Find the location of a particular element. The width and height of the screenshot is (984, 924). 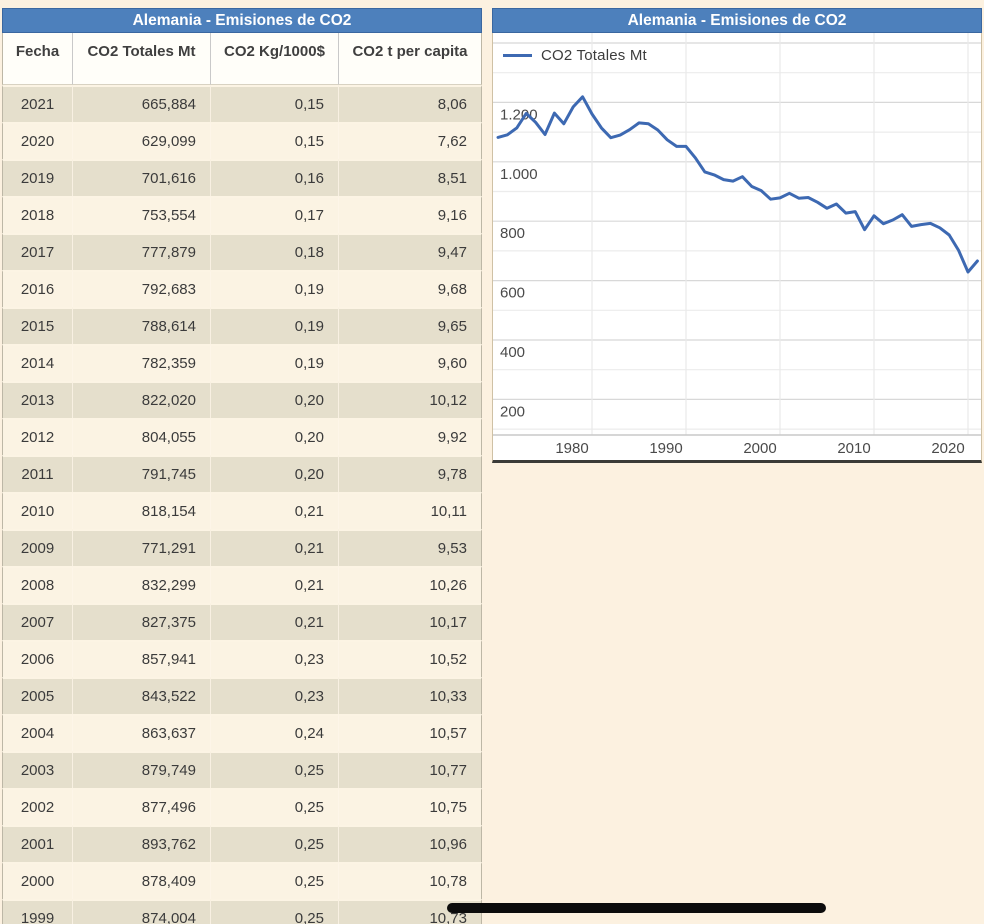

cell-co2-totales: 843,522 is located at coordinates (141, 695).